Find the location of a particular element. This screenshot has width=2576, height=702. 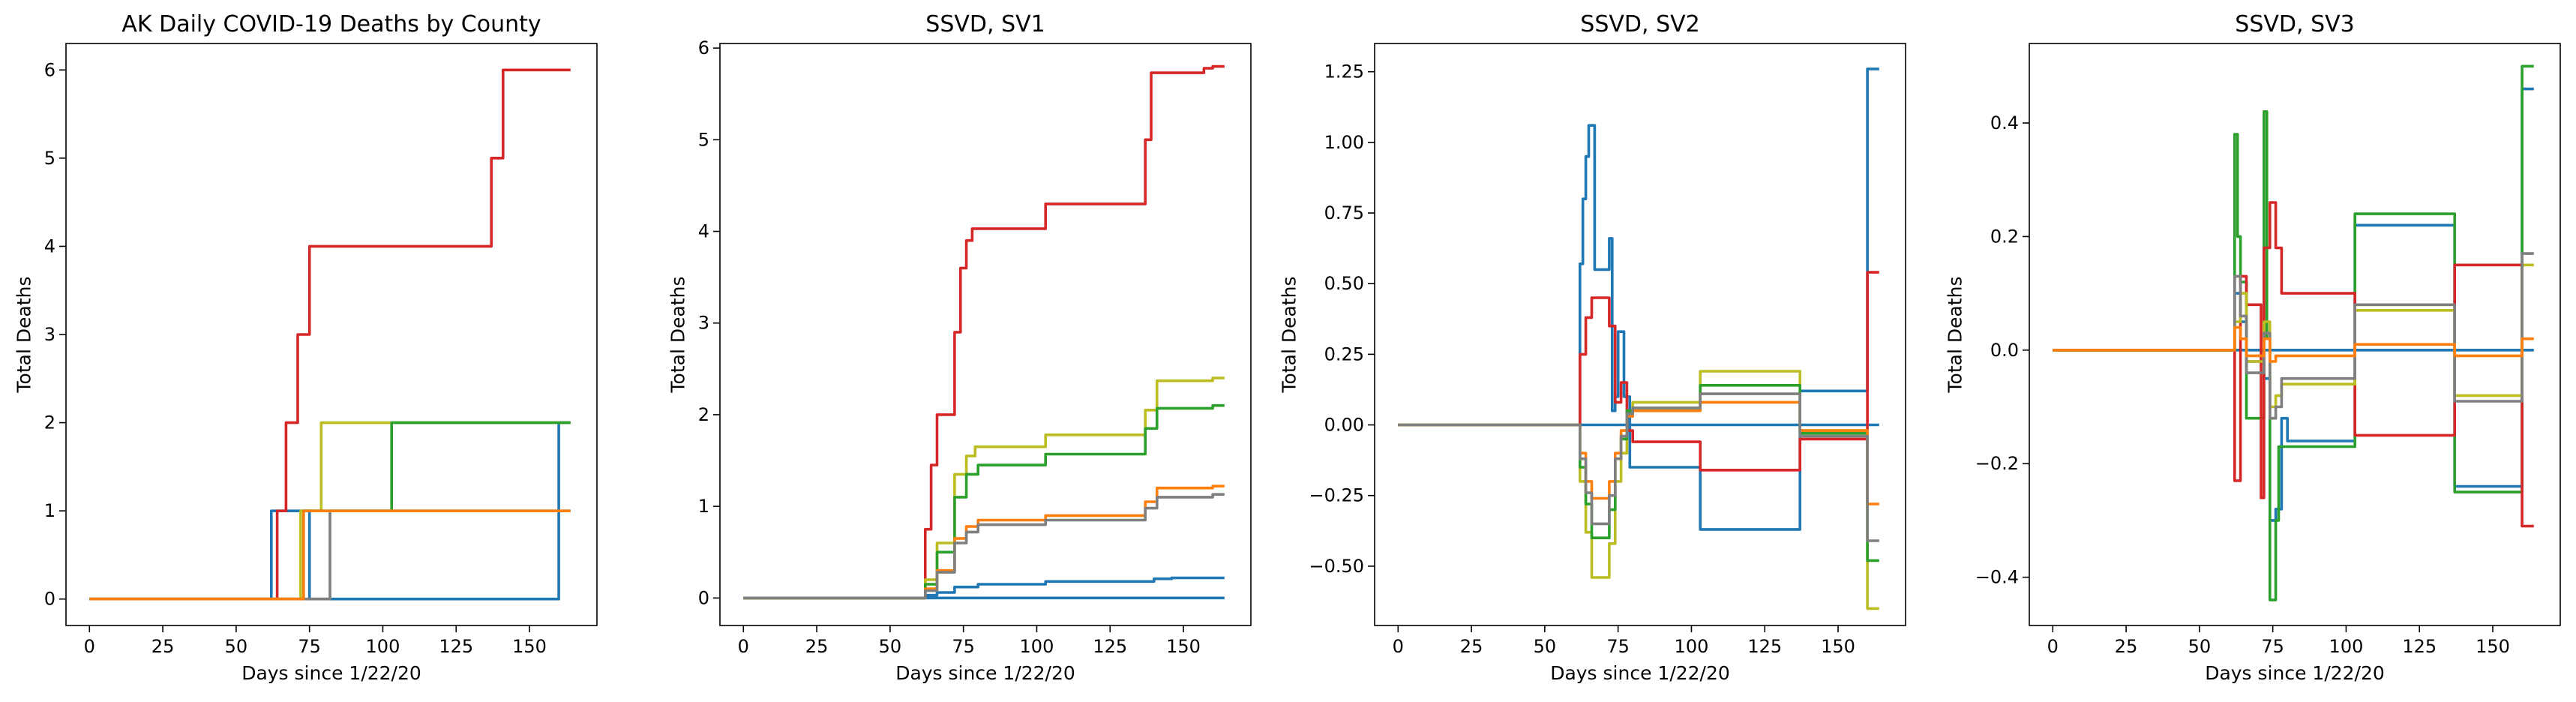

y-tick-label: −0.25 is located at coordinates (1337, 495).